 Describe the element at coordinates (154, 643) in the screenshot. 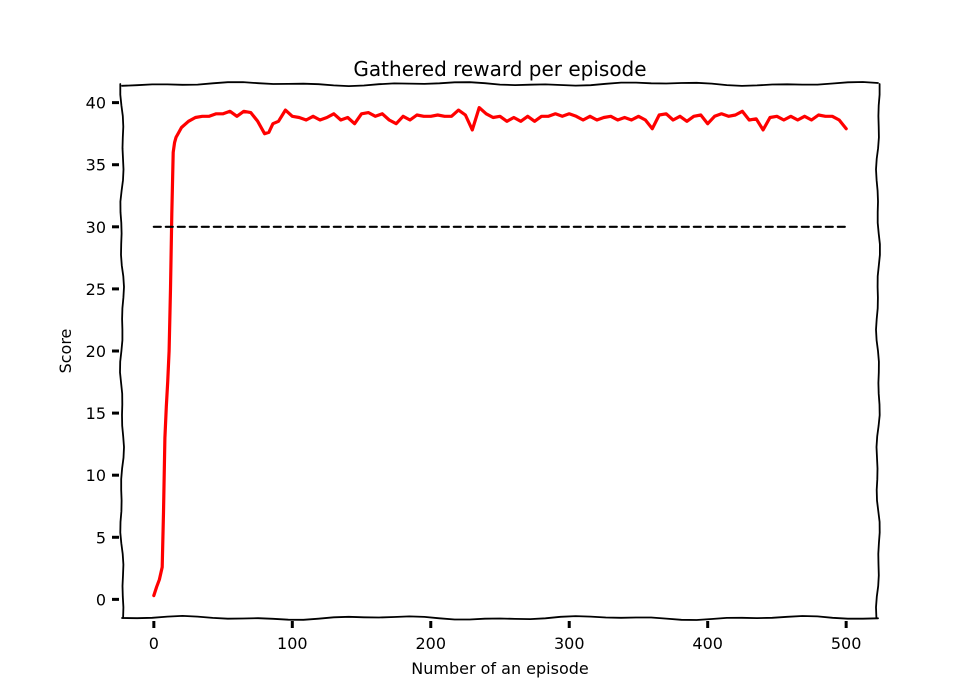

I see `x-tick-label: 0` at that location.